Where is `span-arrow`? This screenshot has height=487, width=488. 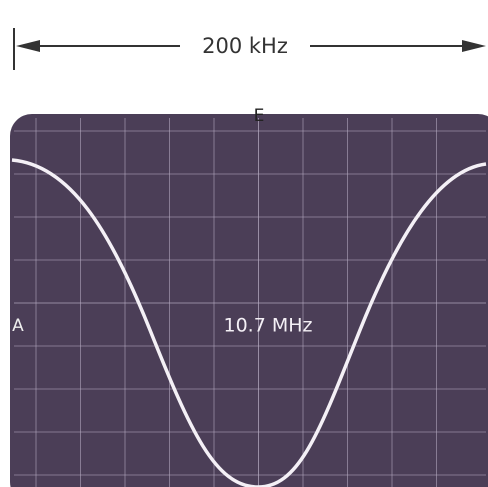
span-arrow is located at coordinates (249, 49).